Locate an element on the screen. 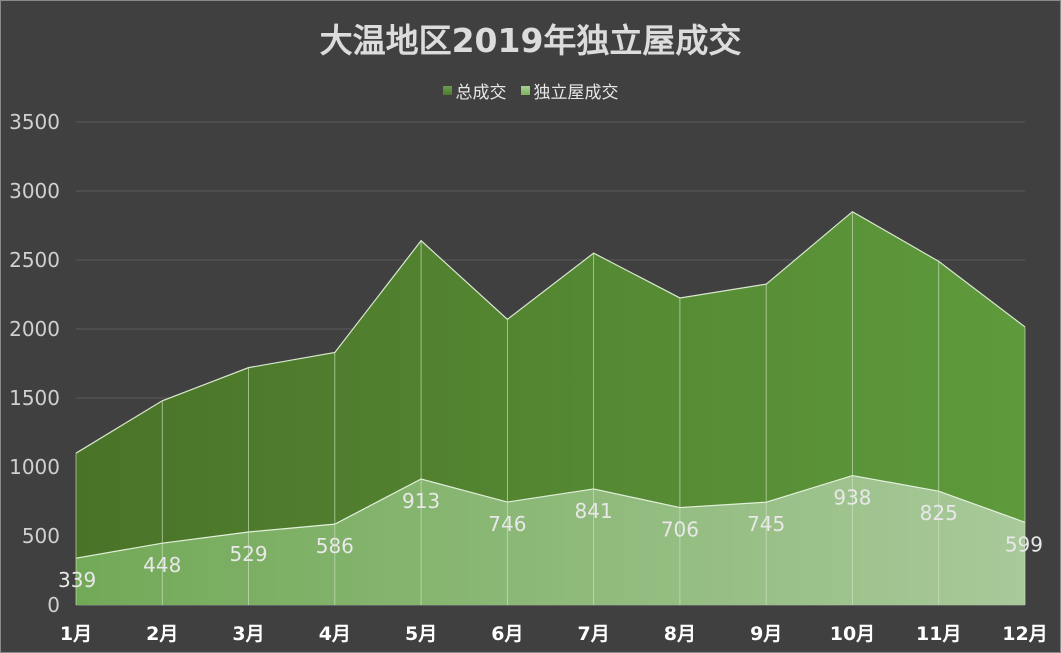  data-label: 746 is located at coordinates (507, 524).